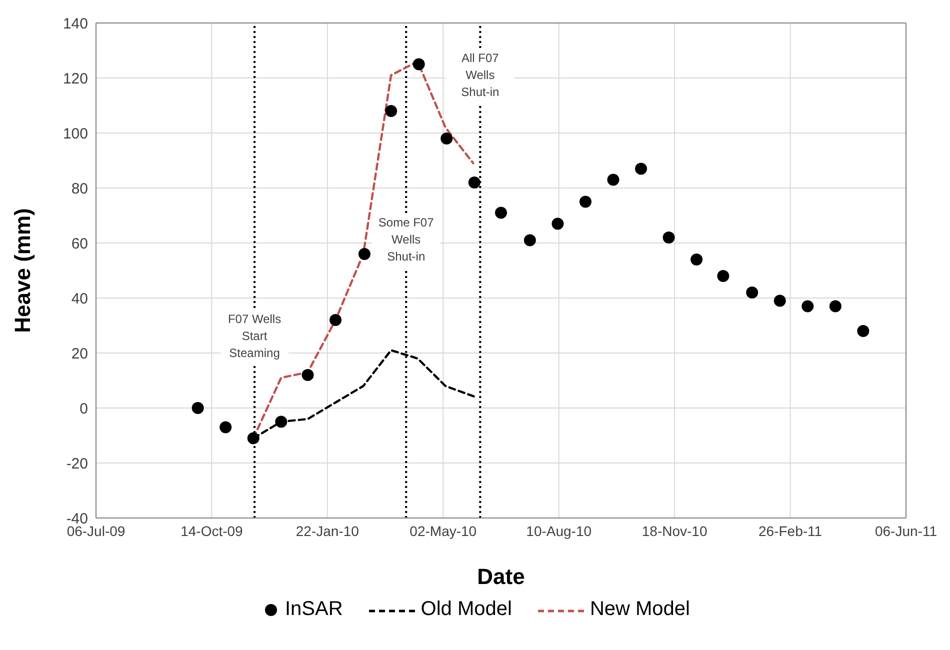  What do you see at coordinates (84, 409) in the screenshot?
I see `y-tick-label: 0` at bounding box center [84, 409].